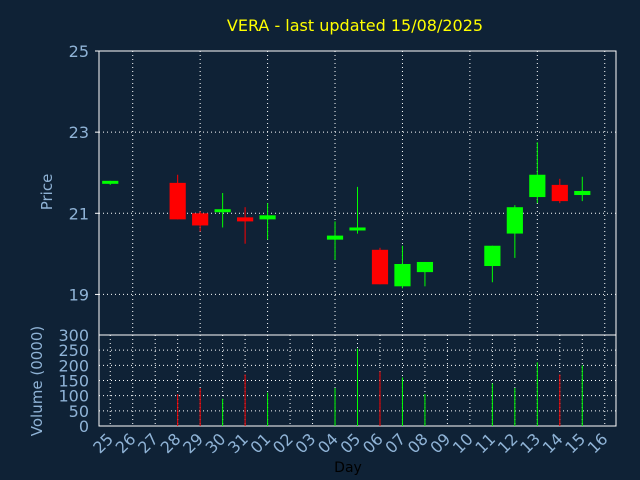 This screenshot has width=640, height=480. Describe the element at coordinates (79, 51) in the screenshot. I see `price-tick-label: 25` at that location.